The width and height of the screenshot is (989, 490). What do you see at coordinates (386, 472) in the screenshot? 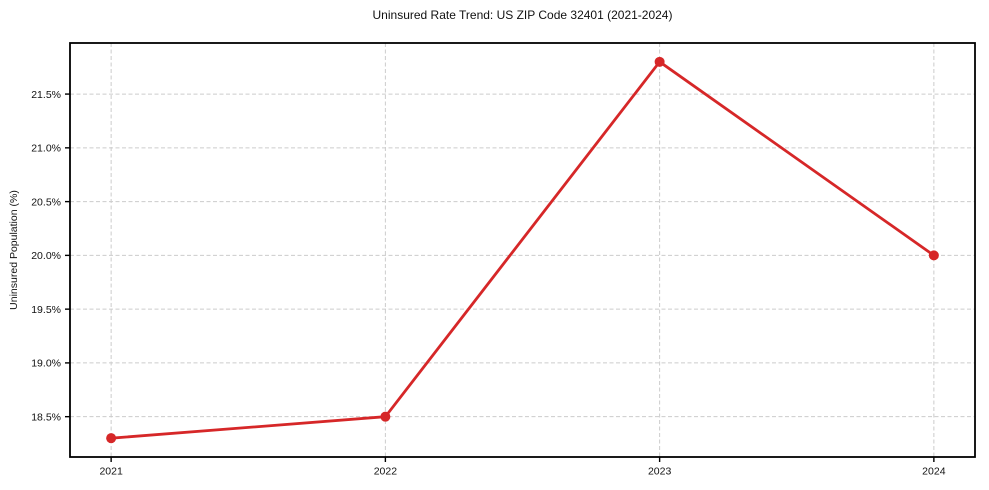
I see `x-tick-label: 2022` at bounding box center [386, 472].